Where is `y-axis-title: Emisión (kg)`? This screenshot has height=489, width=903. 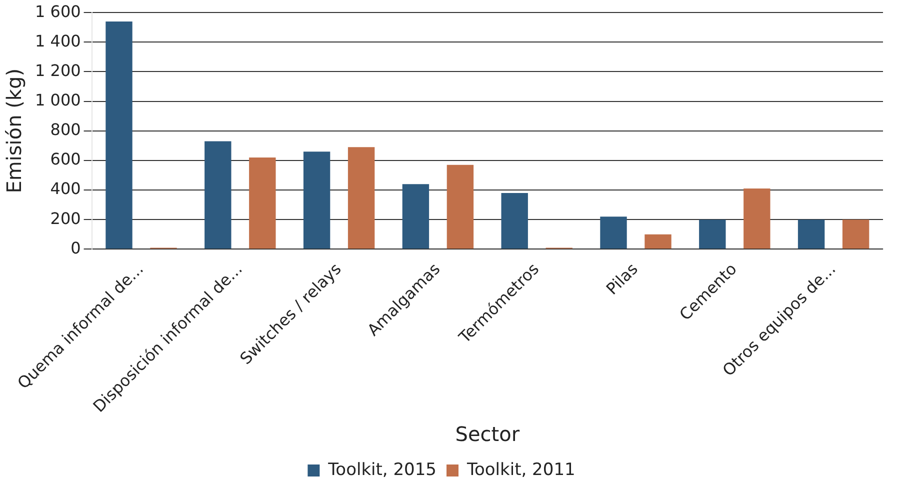 y-axis-title: Emisión (kg) is located at coordinates (14, 131).